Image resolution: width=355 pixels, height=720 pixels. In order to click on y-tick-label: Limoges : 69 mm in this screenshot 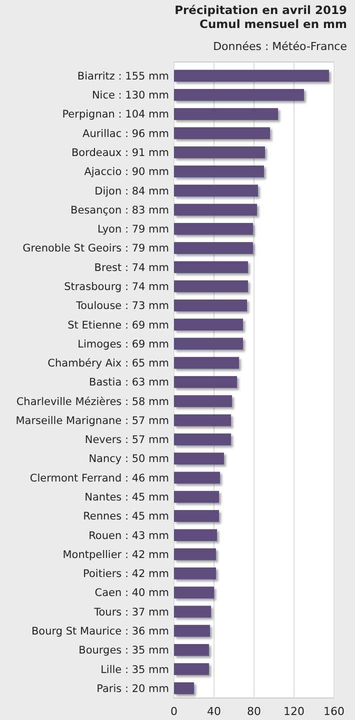, I will do `click(123, 344)`.